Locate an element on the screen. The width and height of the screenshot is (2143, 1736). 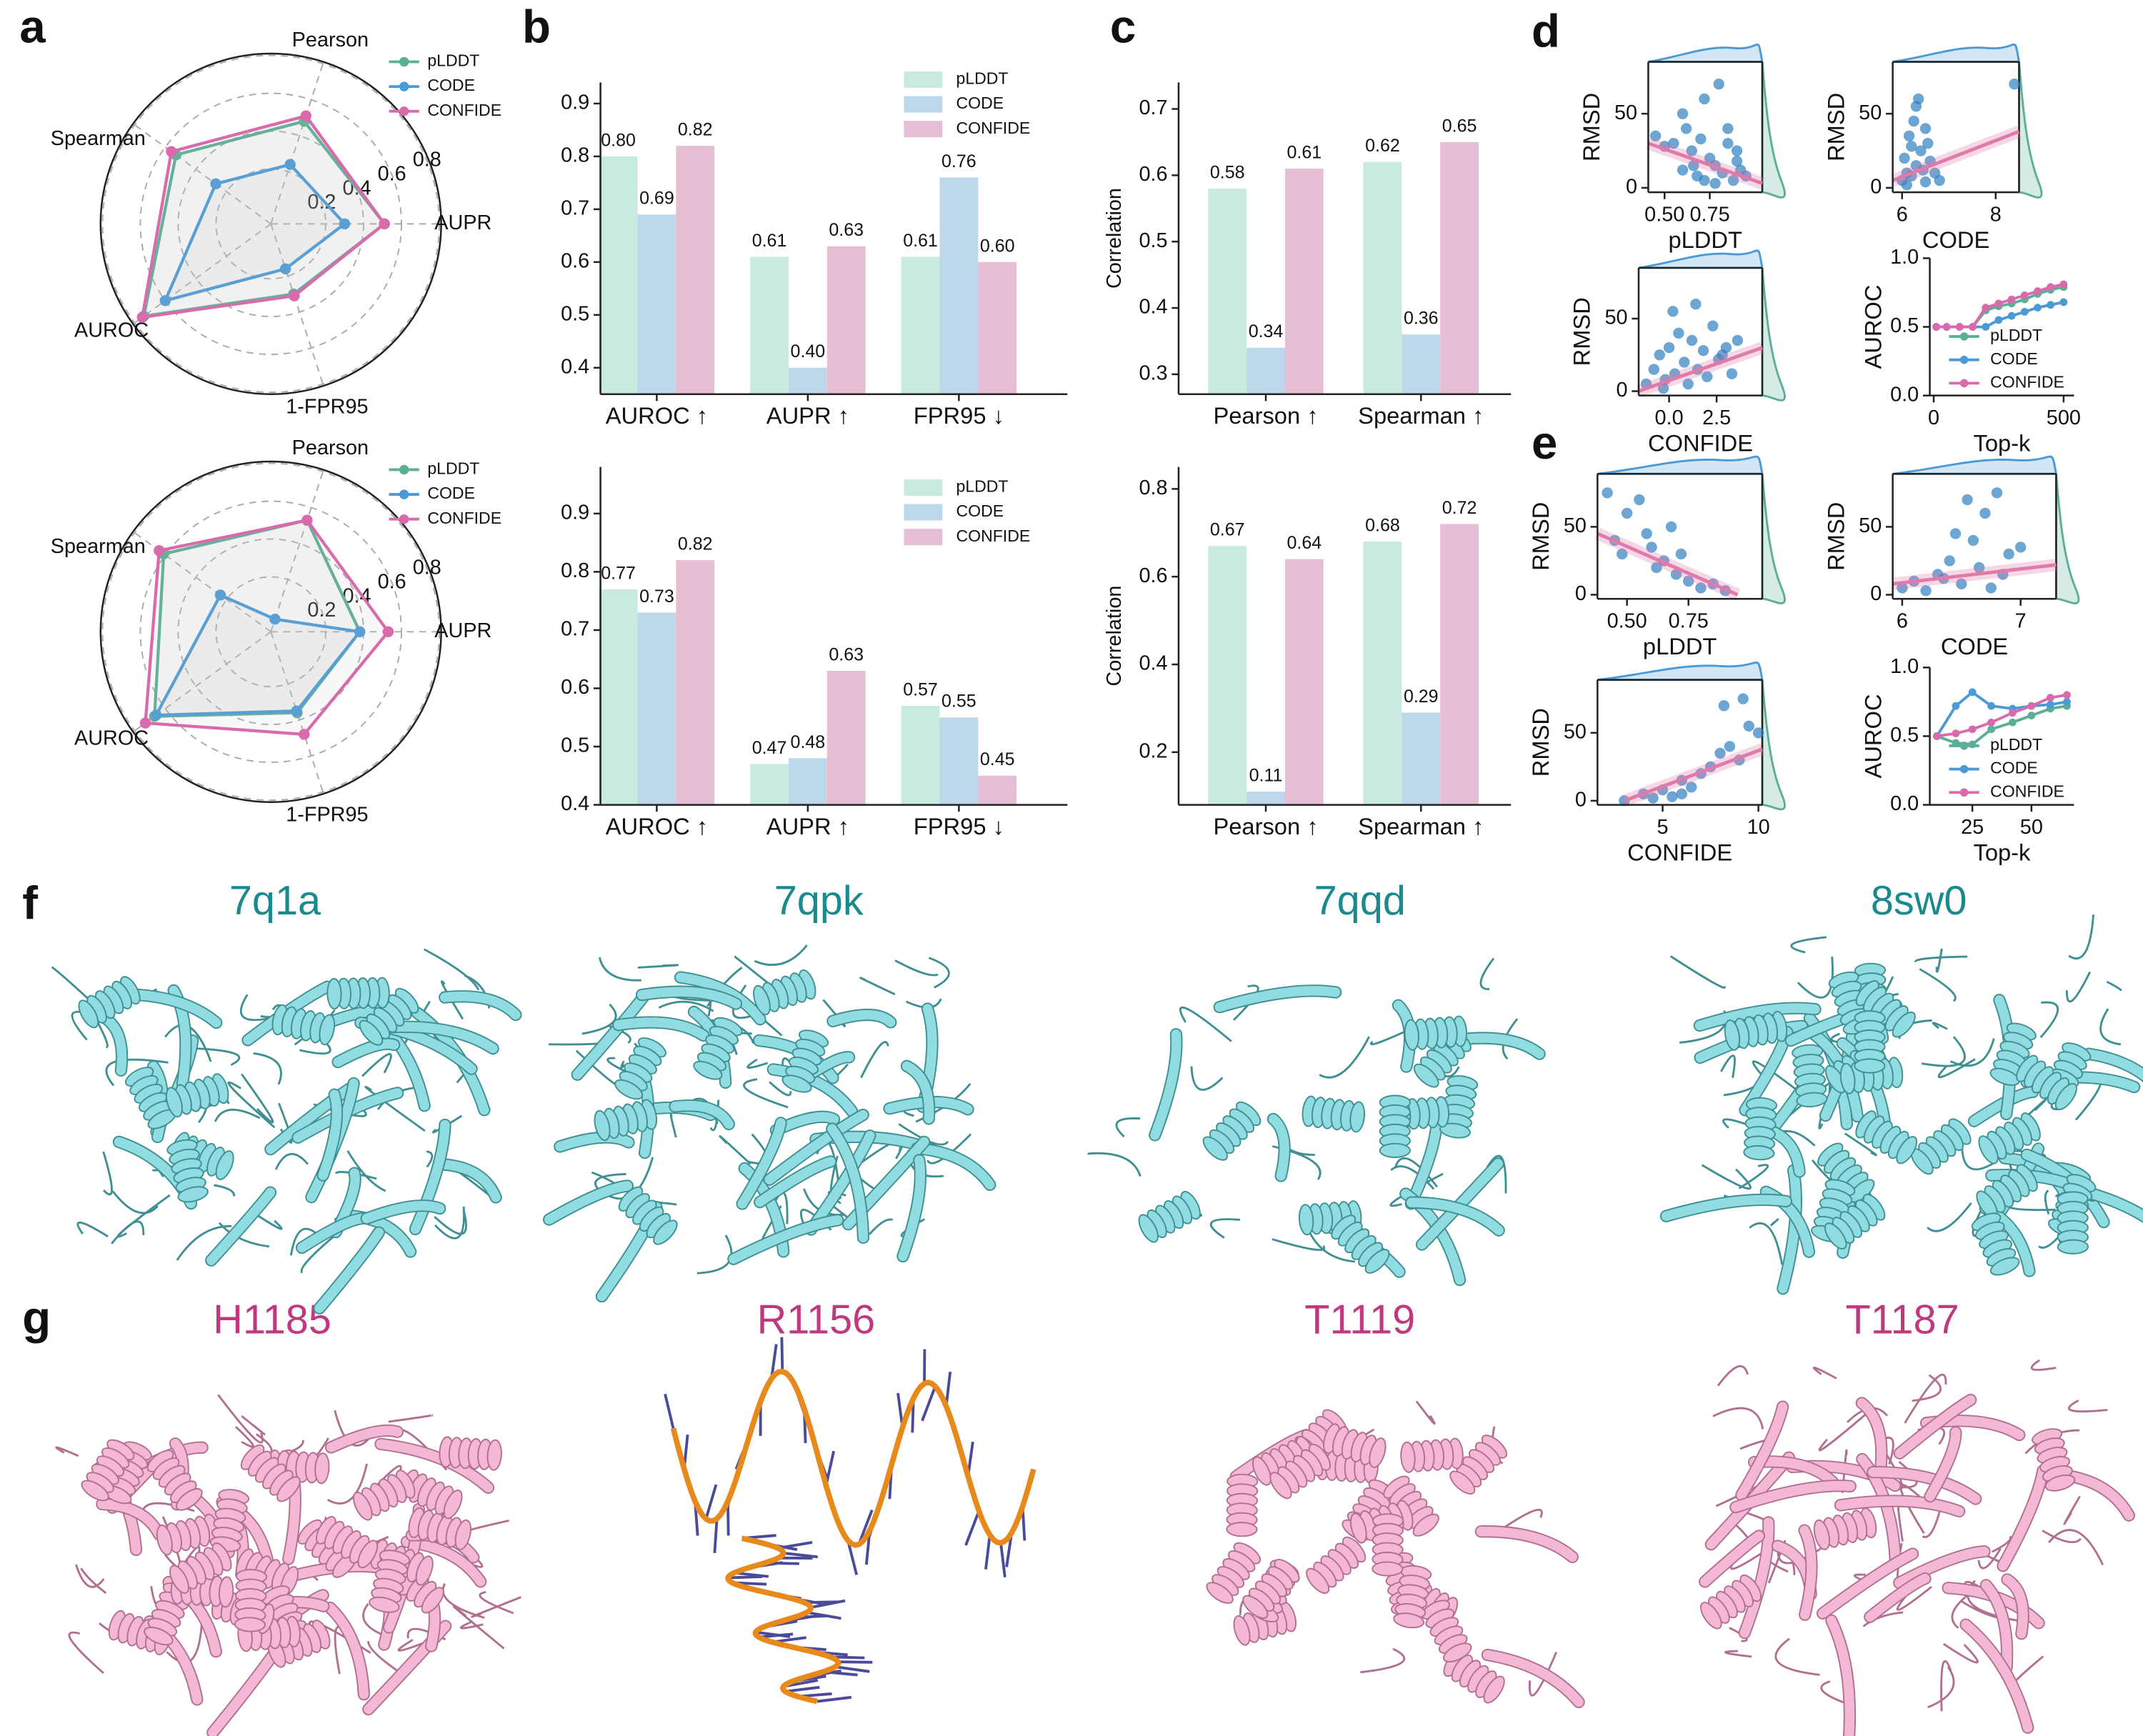
legend-swatch is located at coordinates (924, 512).